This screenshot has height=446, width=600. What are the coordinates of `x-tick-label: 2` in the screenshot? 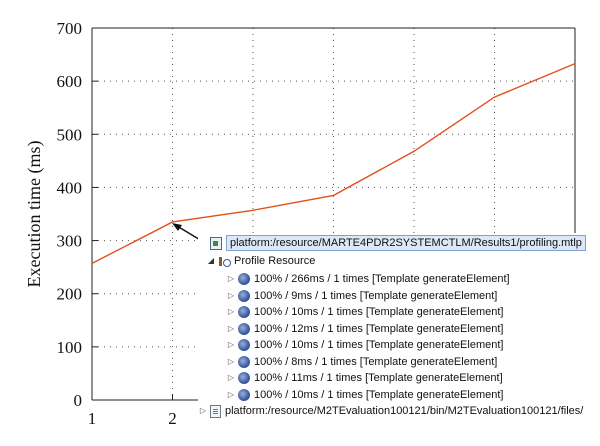 It's located at (172, 418).